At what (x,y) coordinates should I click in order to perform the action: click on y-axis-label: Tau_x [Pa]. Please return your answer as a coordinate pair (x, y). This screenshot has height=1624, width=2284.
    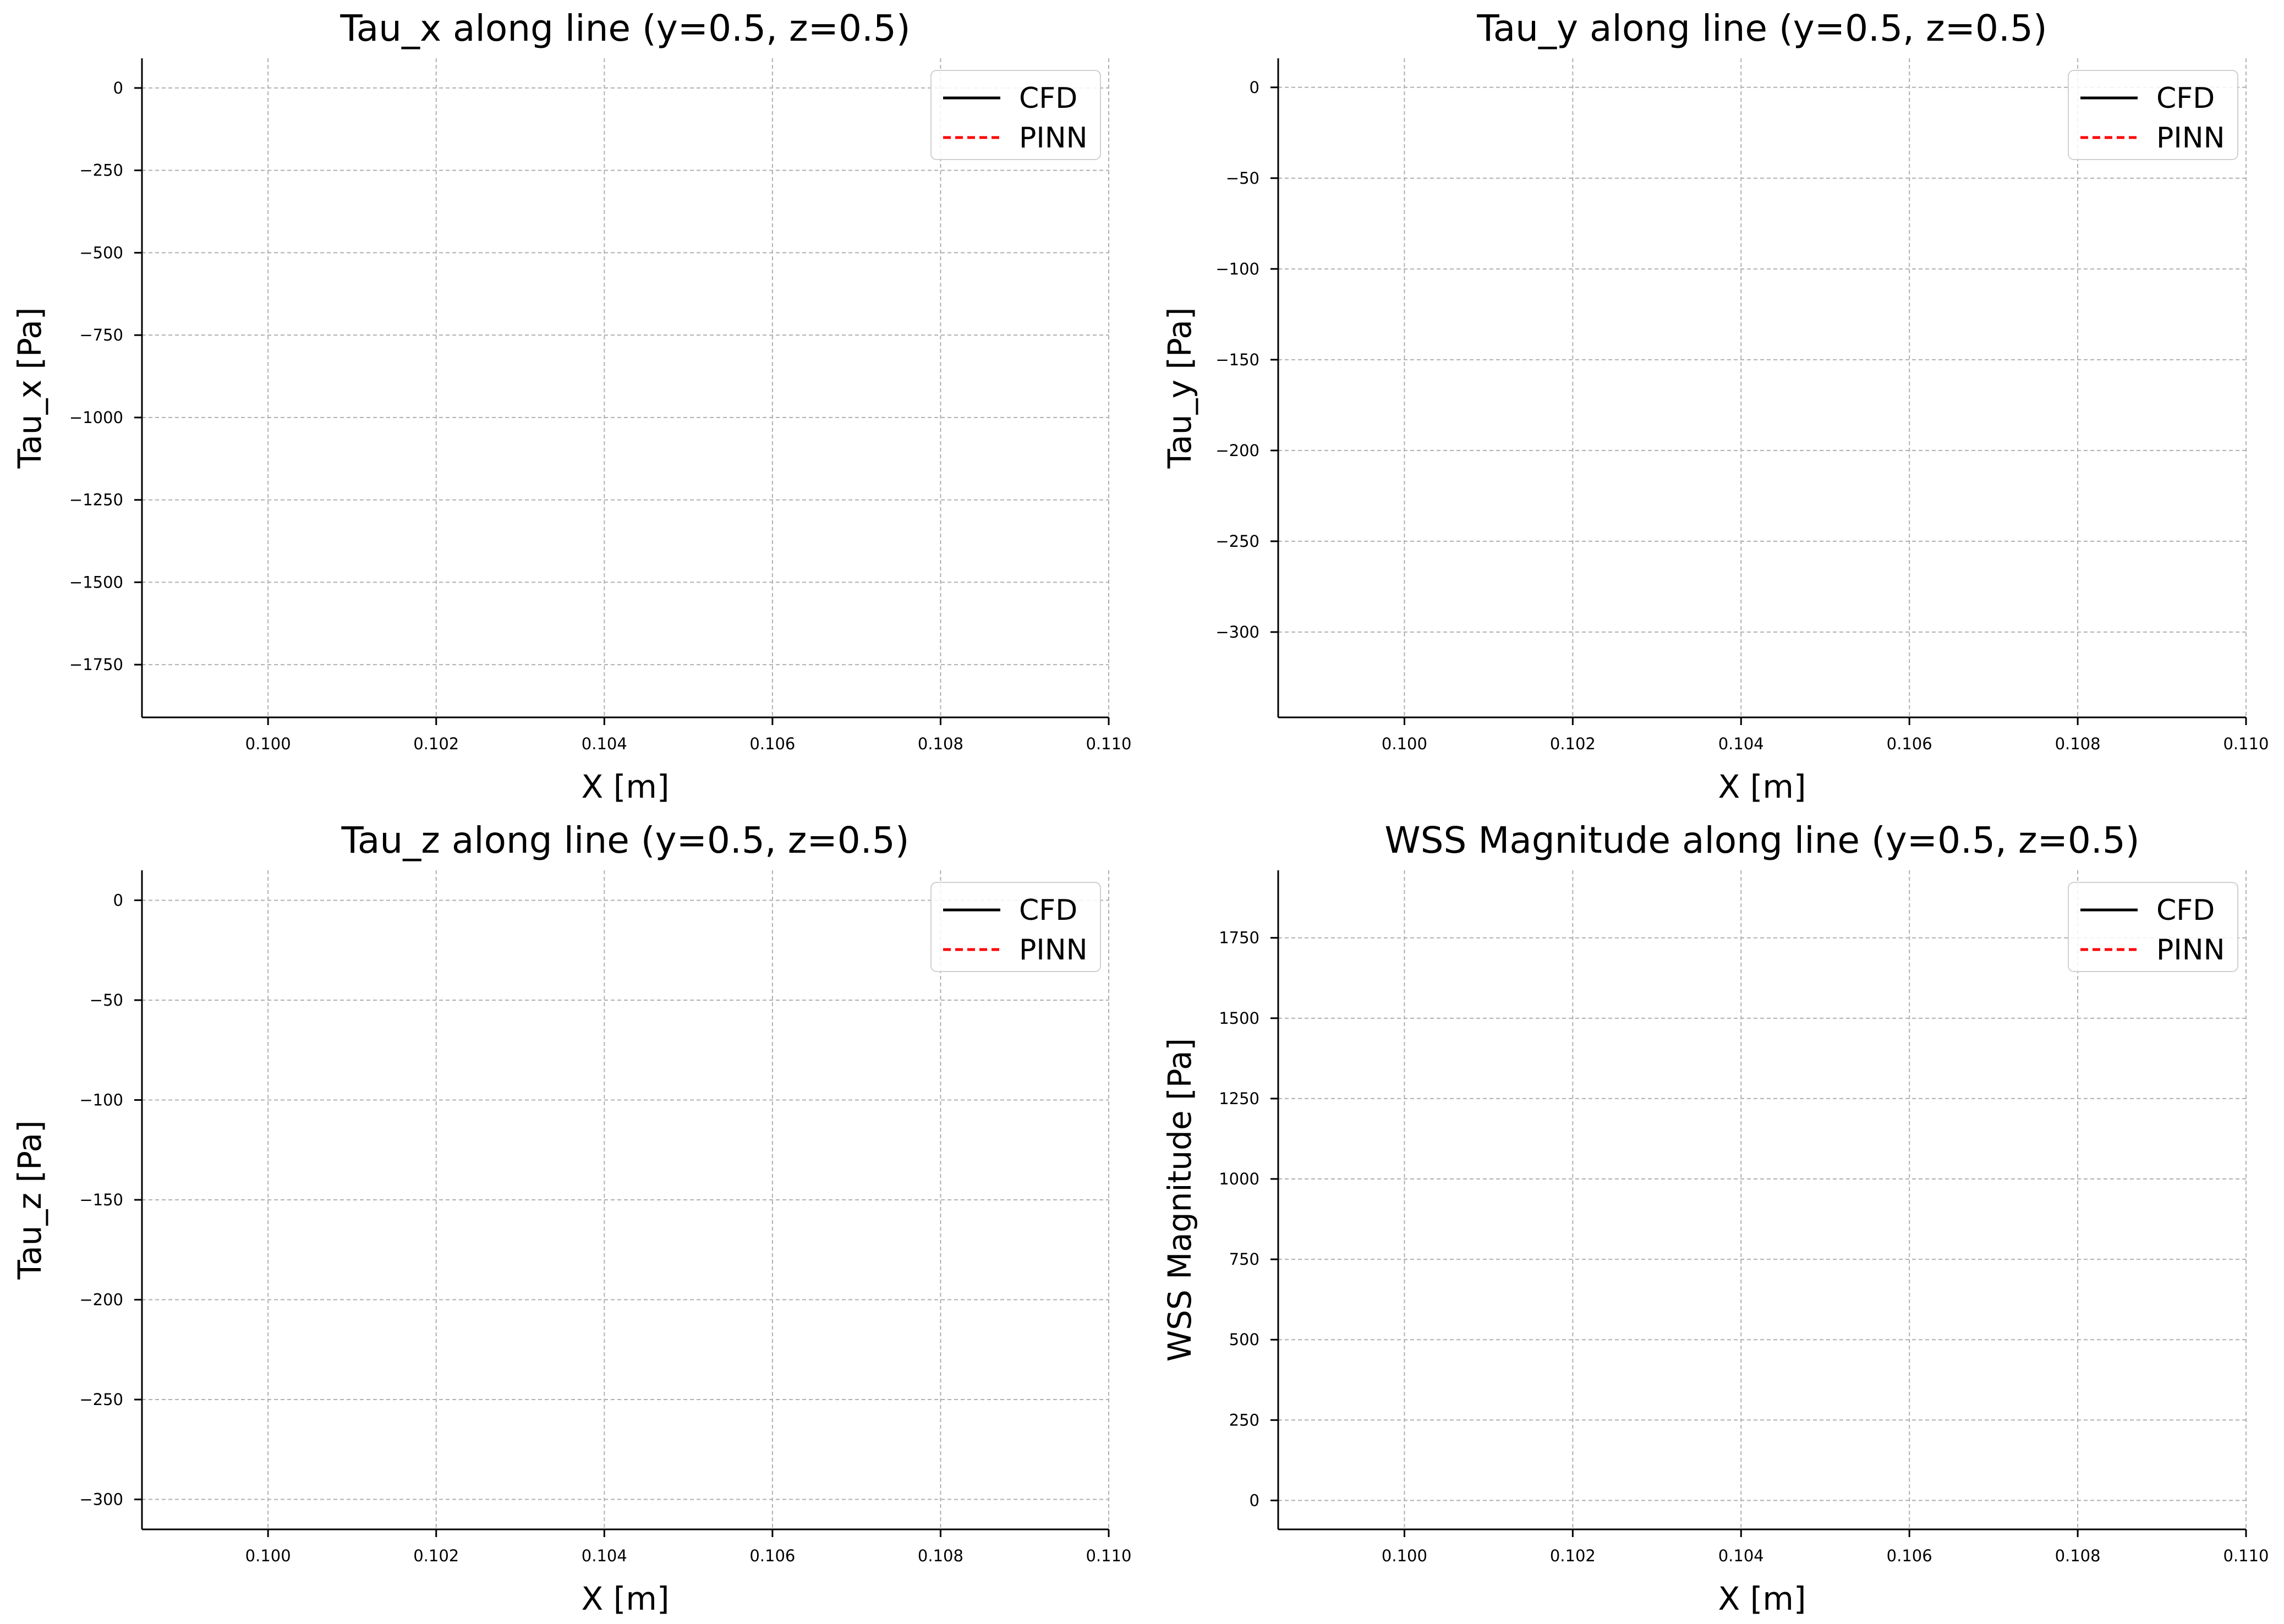
    Looking at the image, I should click on (29, 388).